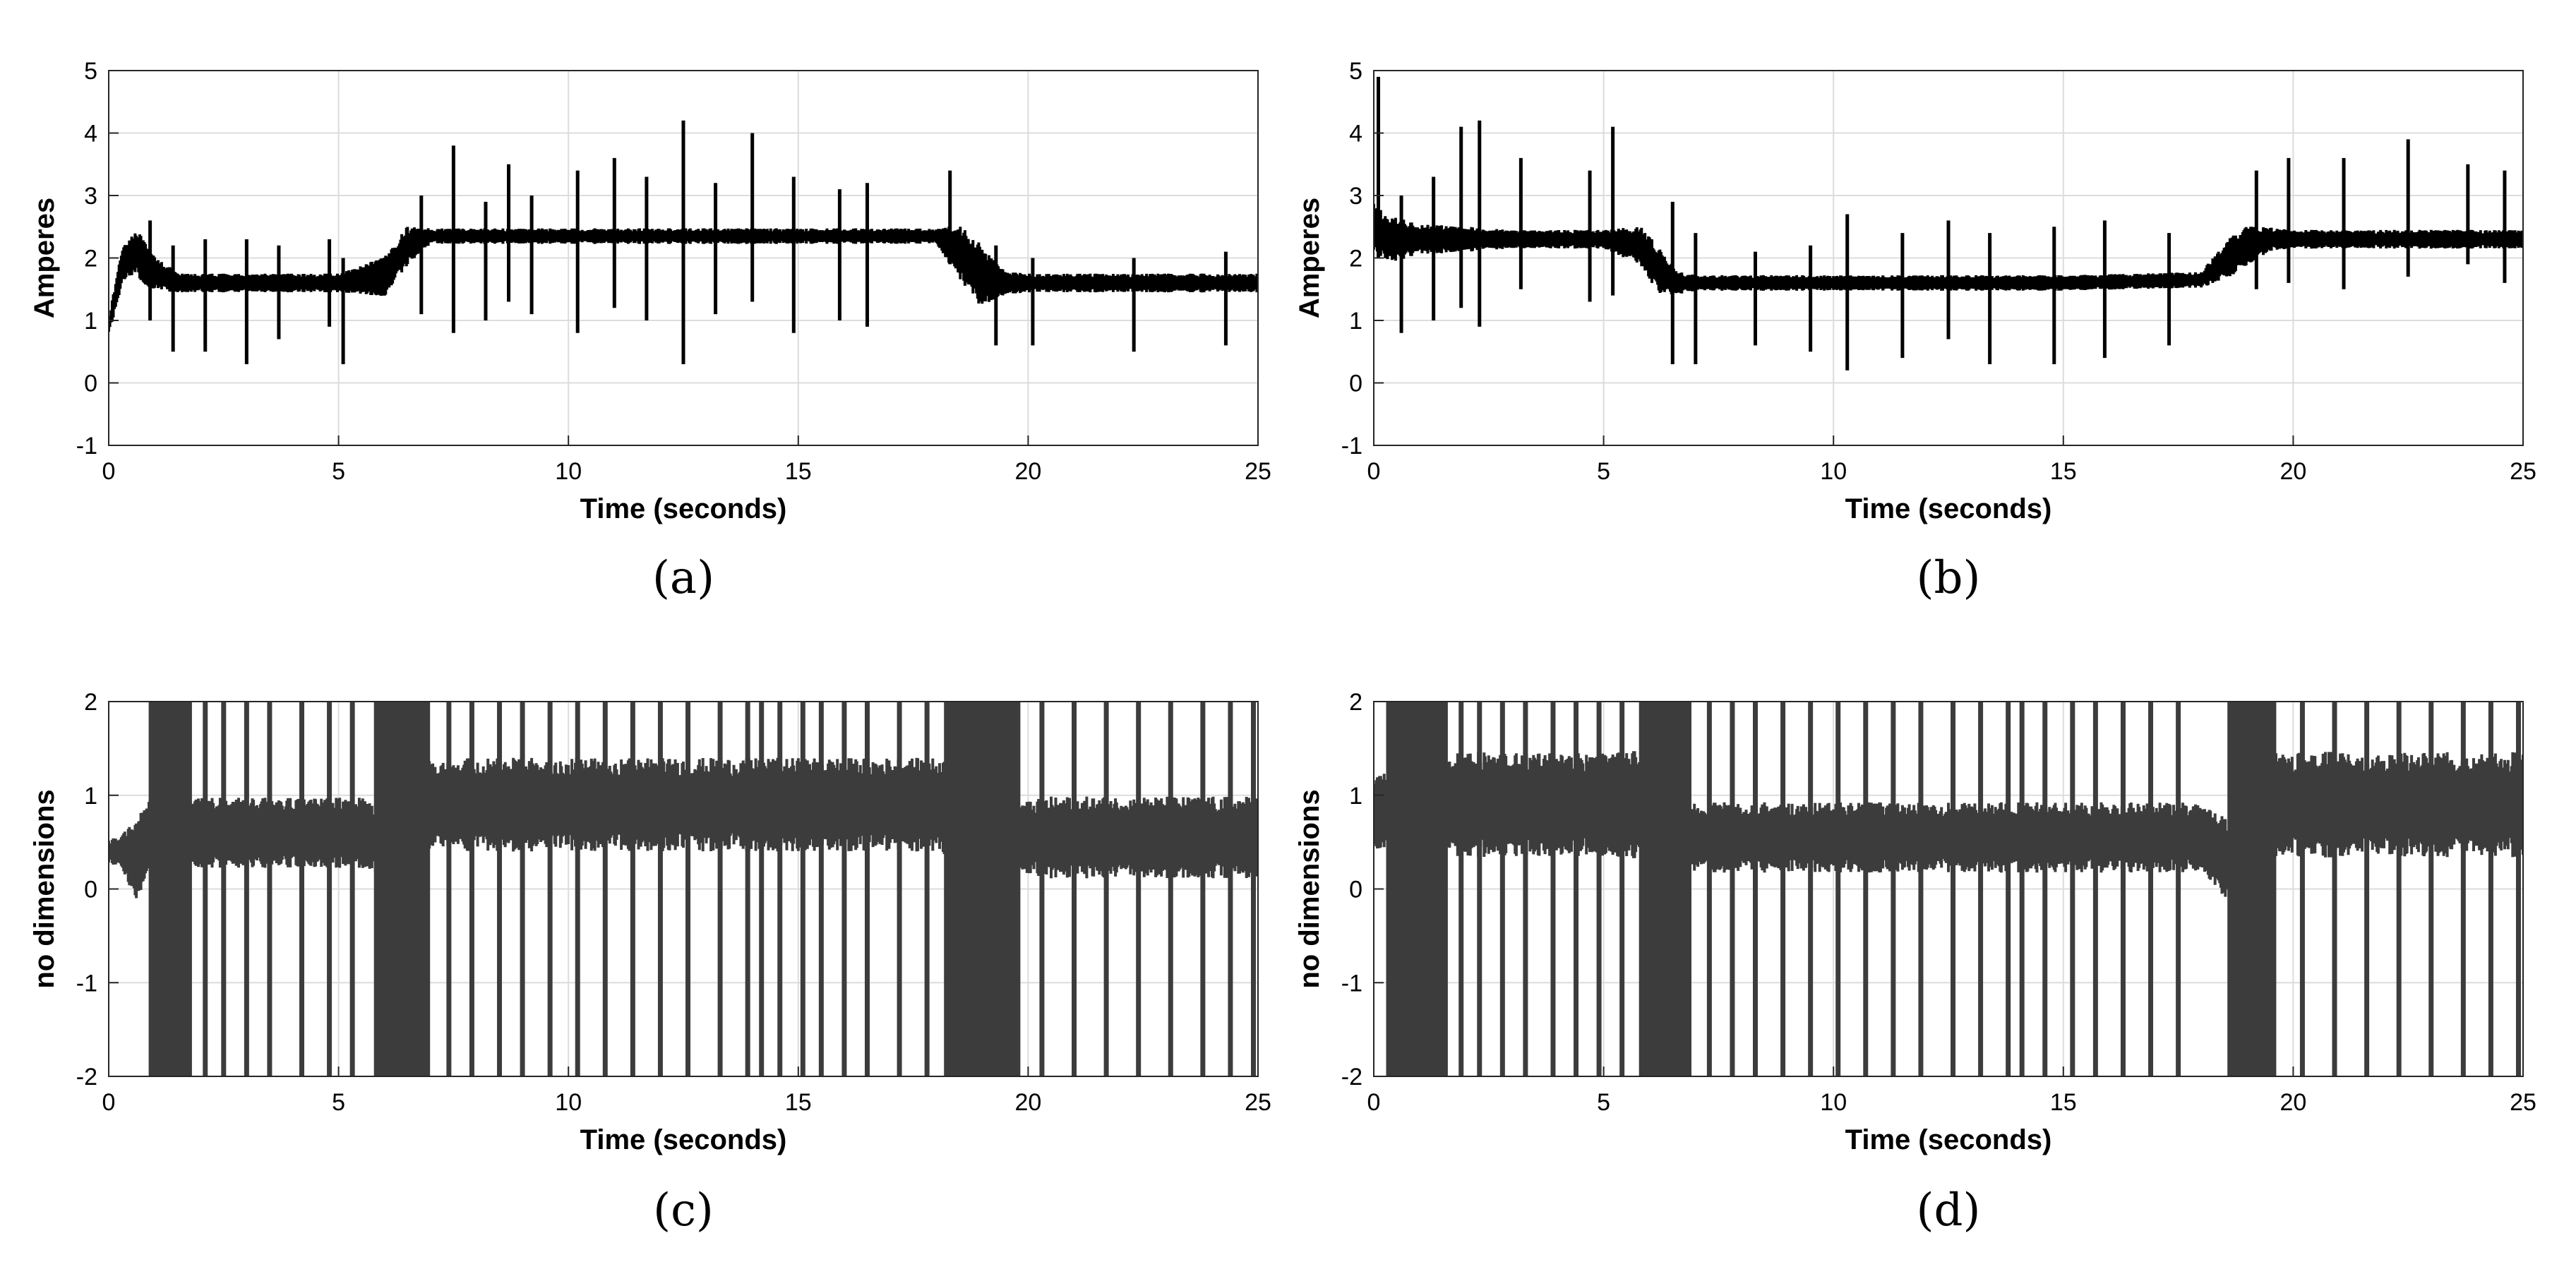 The image size is (2576, 1274). Describe the element at coordinates (1949, 1211) in the screenshot. I see `panel-caption: (d)` at that location.